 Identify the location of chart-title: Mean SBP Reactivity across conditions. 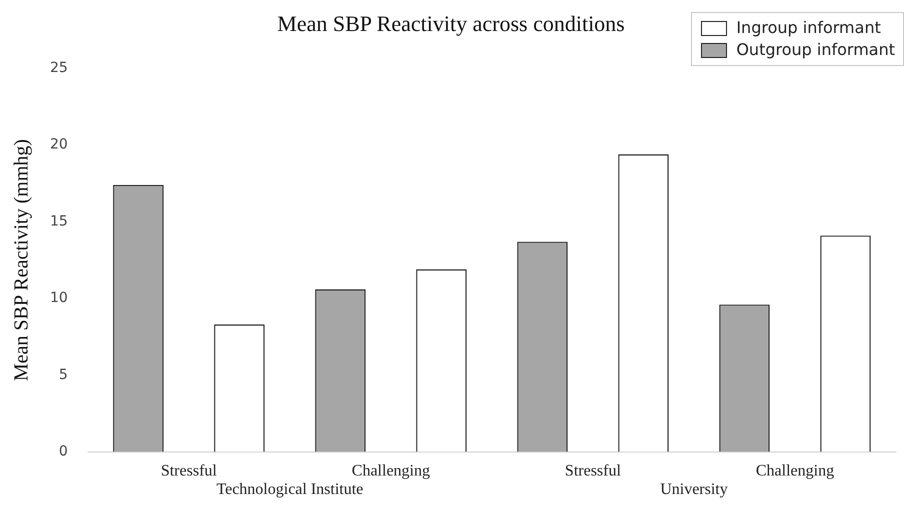
(451, 23).